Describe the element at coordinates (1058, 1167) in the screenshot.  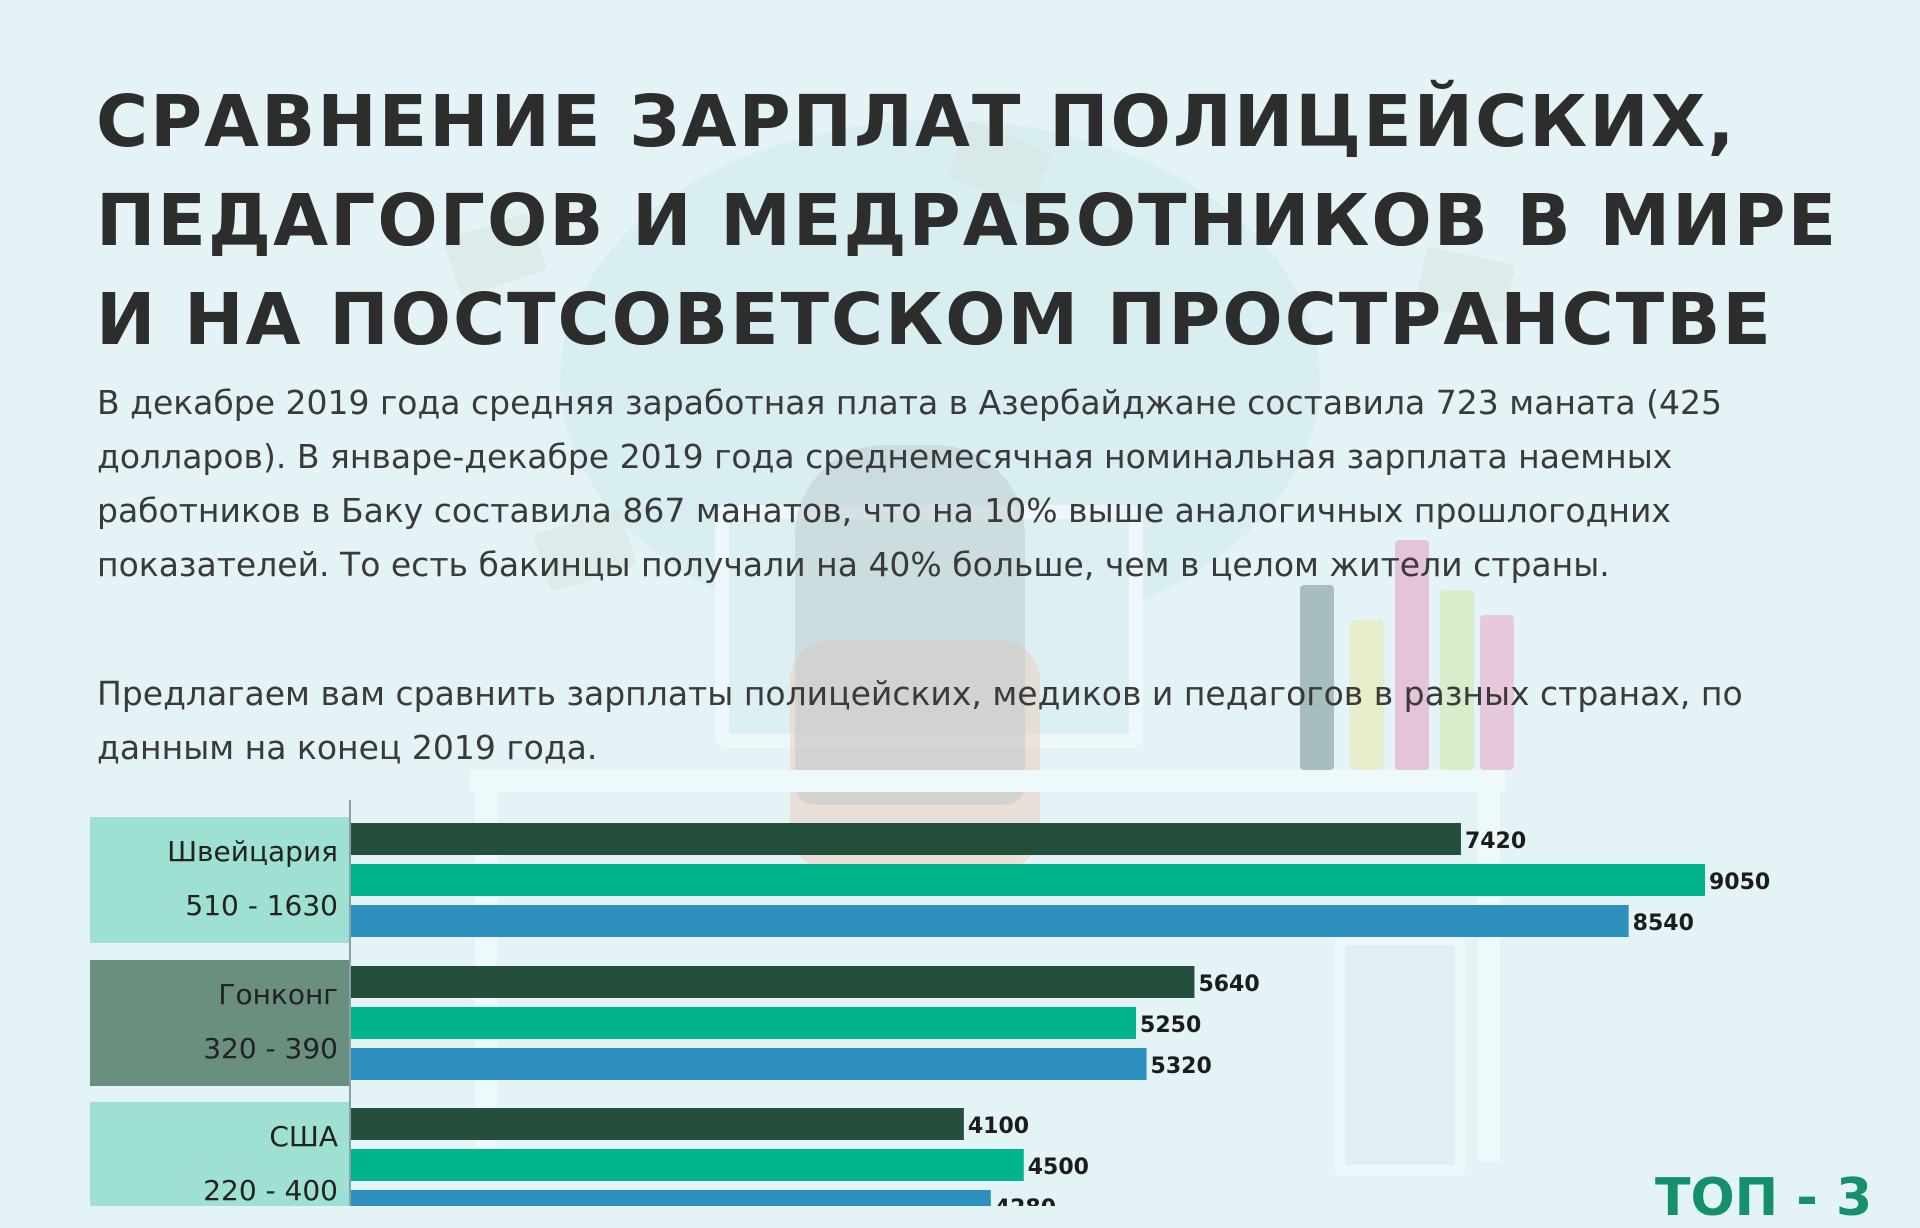
I see `bar-value-label: 4500` at that location.